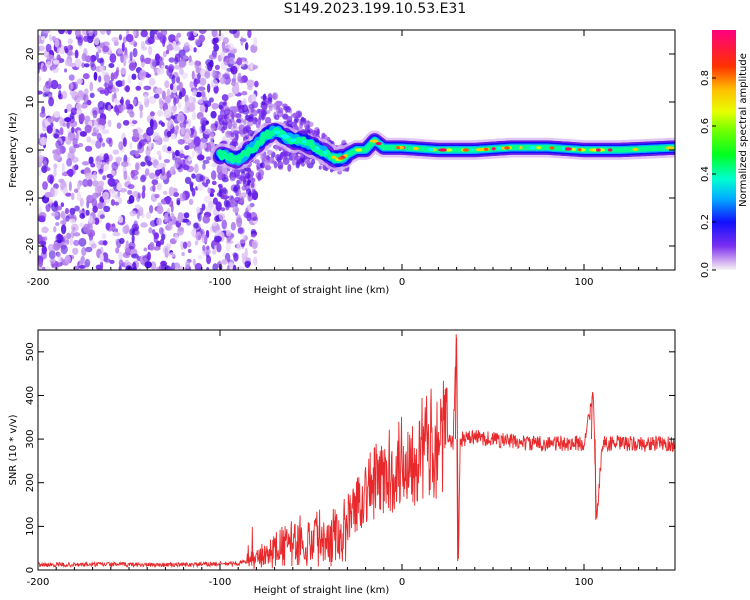  I want to click on y-tick-label: 0, so click(30, 150).